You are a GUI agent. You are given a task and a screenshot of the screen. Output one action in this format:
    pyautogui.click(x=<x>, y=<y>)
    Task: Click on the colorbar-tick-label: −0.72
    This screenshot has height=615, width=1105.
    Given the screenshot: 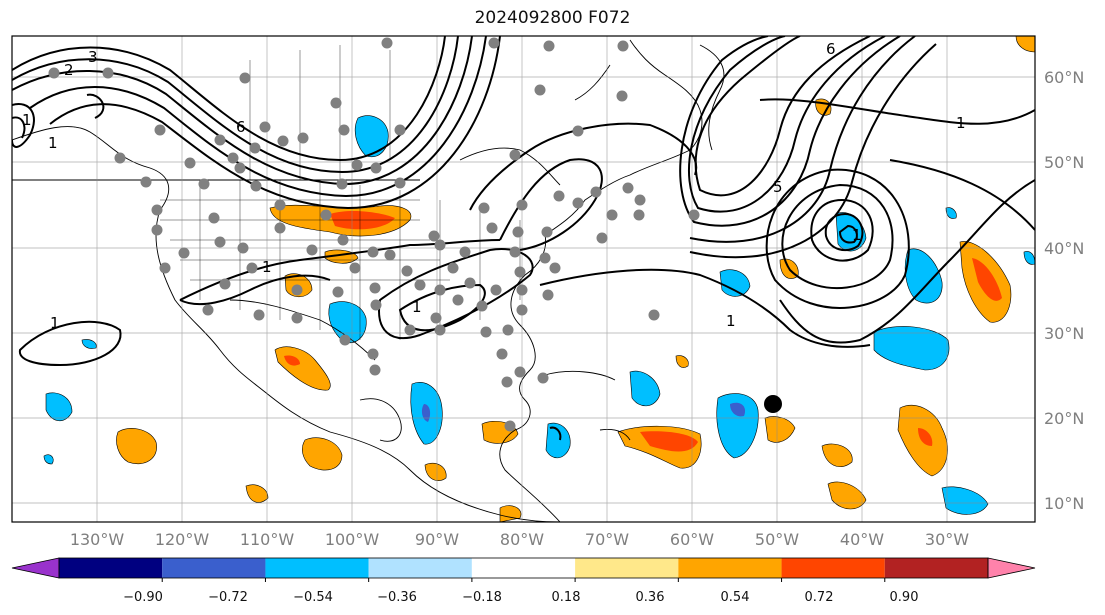 What is the action you would take?
    pyautogui.click(x=228, y=597)
    